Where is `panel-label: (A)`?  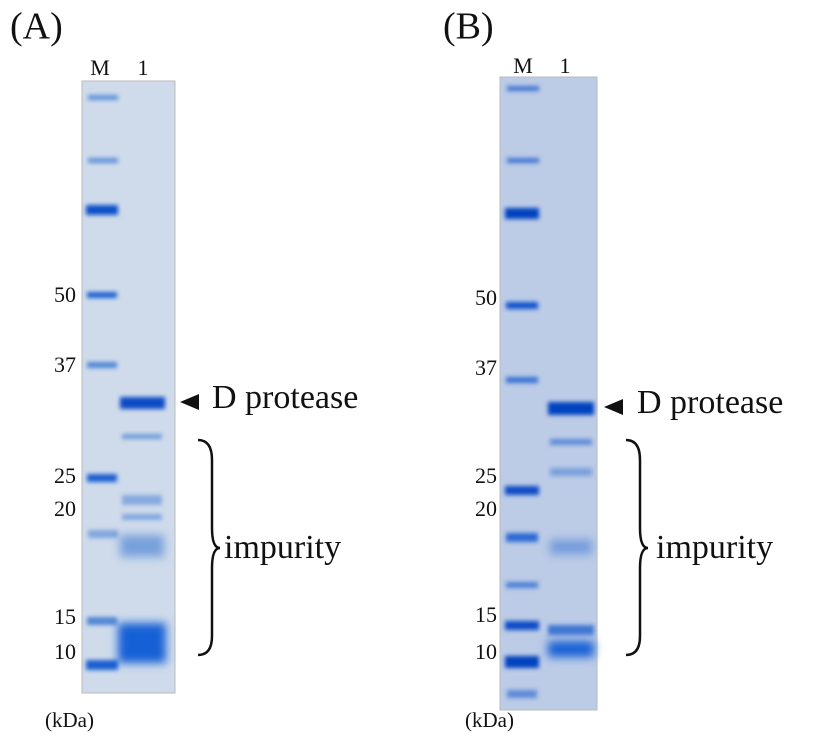
panel-label: (A) is located at coordinates (36, 27).